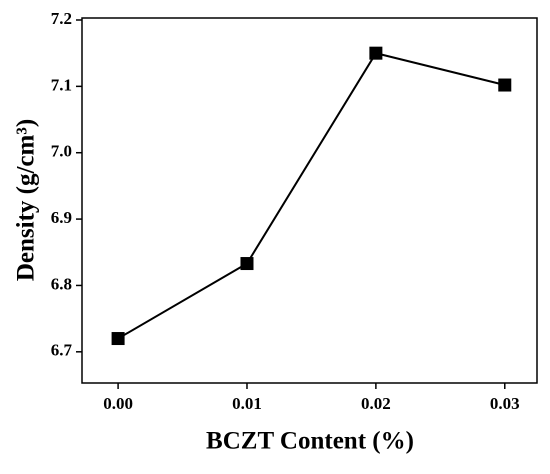 The height and width of the screenshot is (474, 550). I want to click on x-tick-label: 0.02, so click(376, 403).